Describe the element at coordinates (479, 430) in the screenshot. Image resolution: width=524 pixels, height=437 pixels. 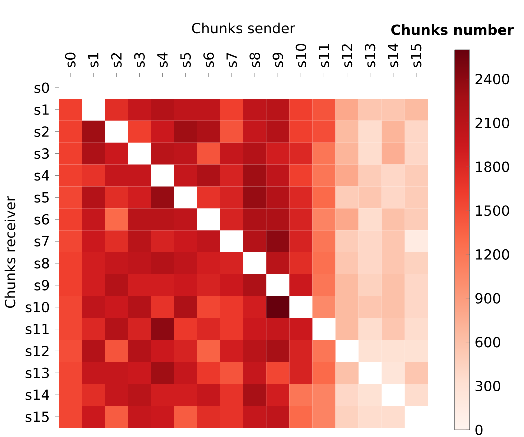
I see `color-bar-label: 0` at that location.